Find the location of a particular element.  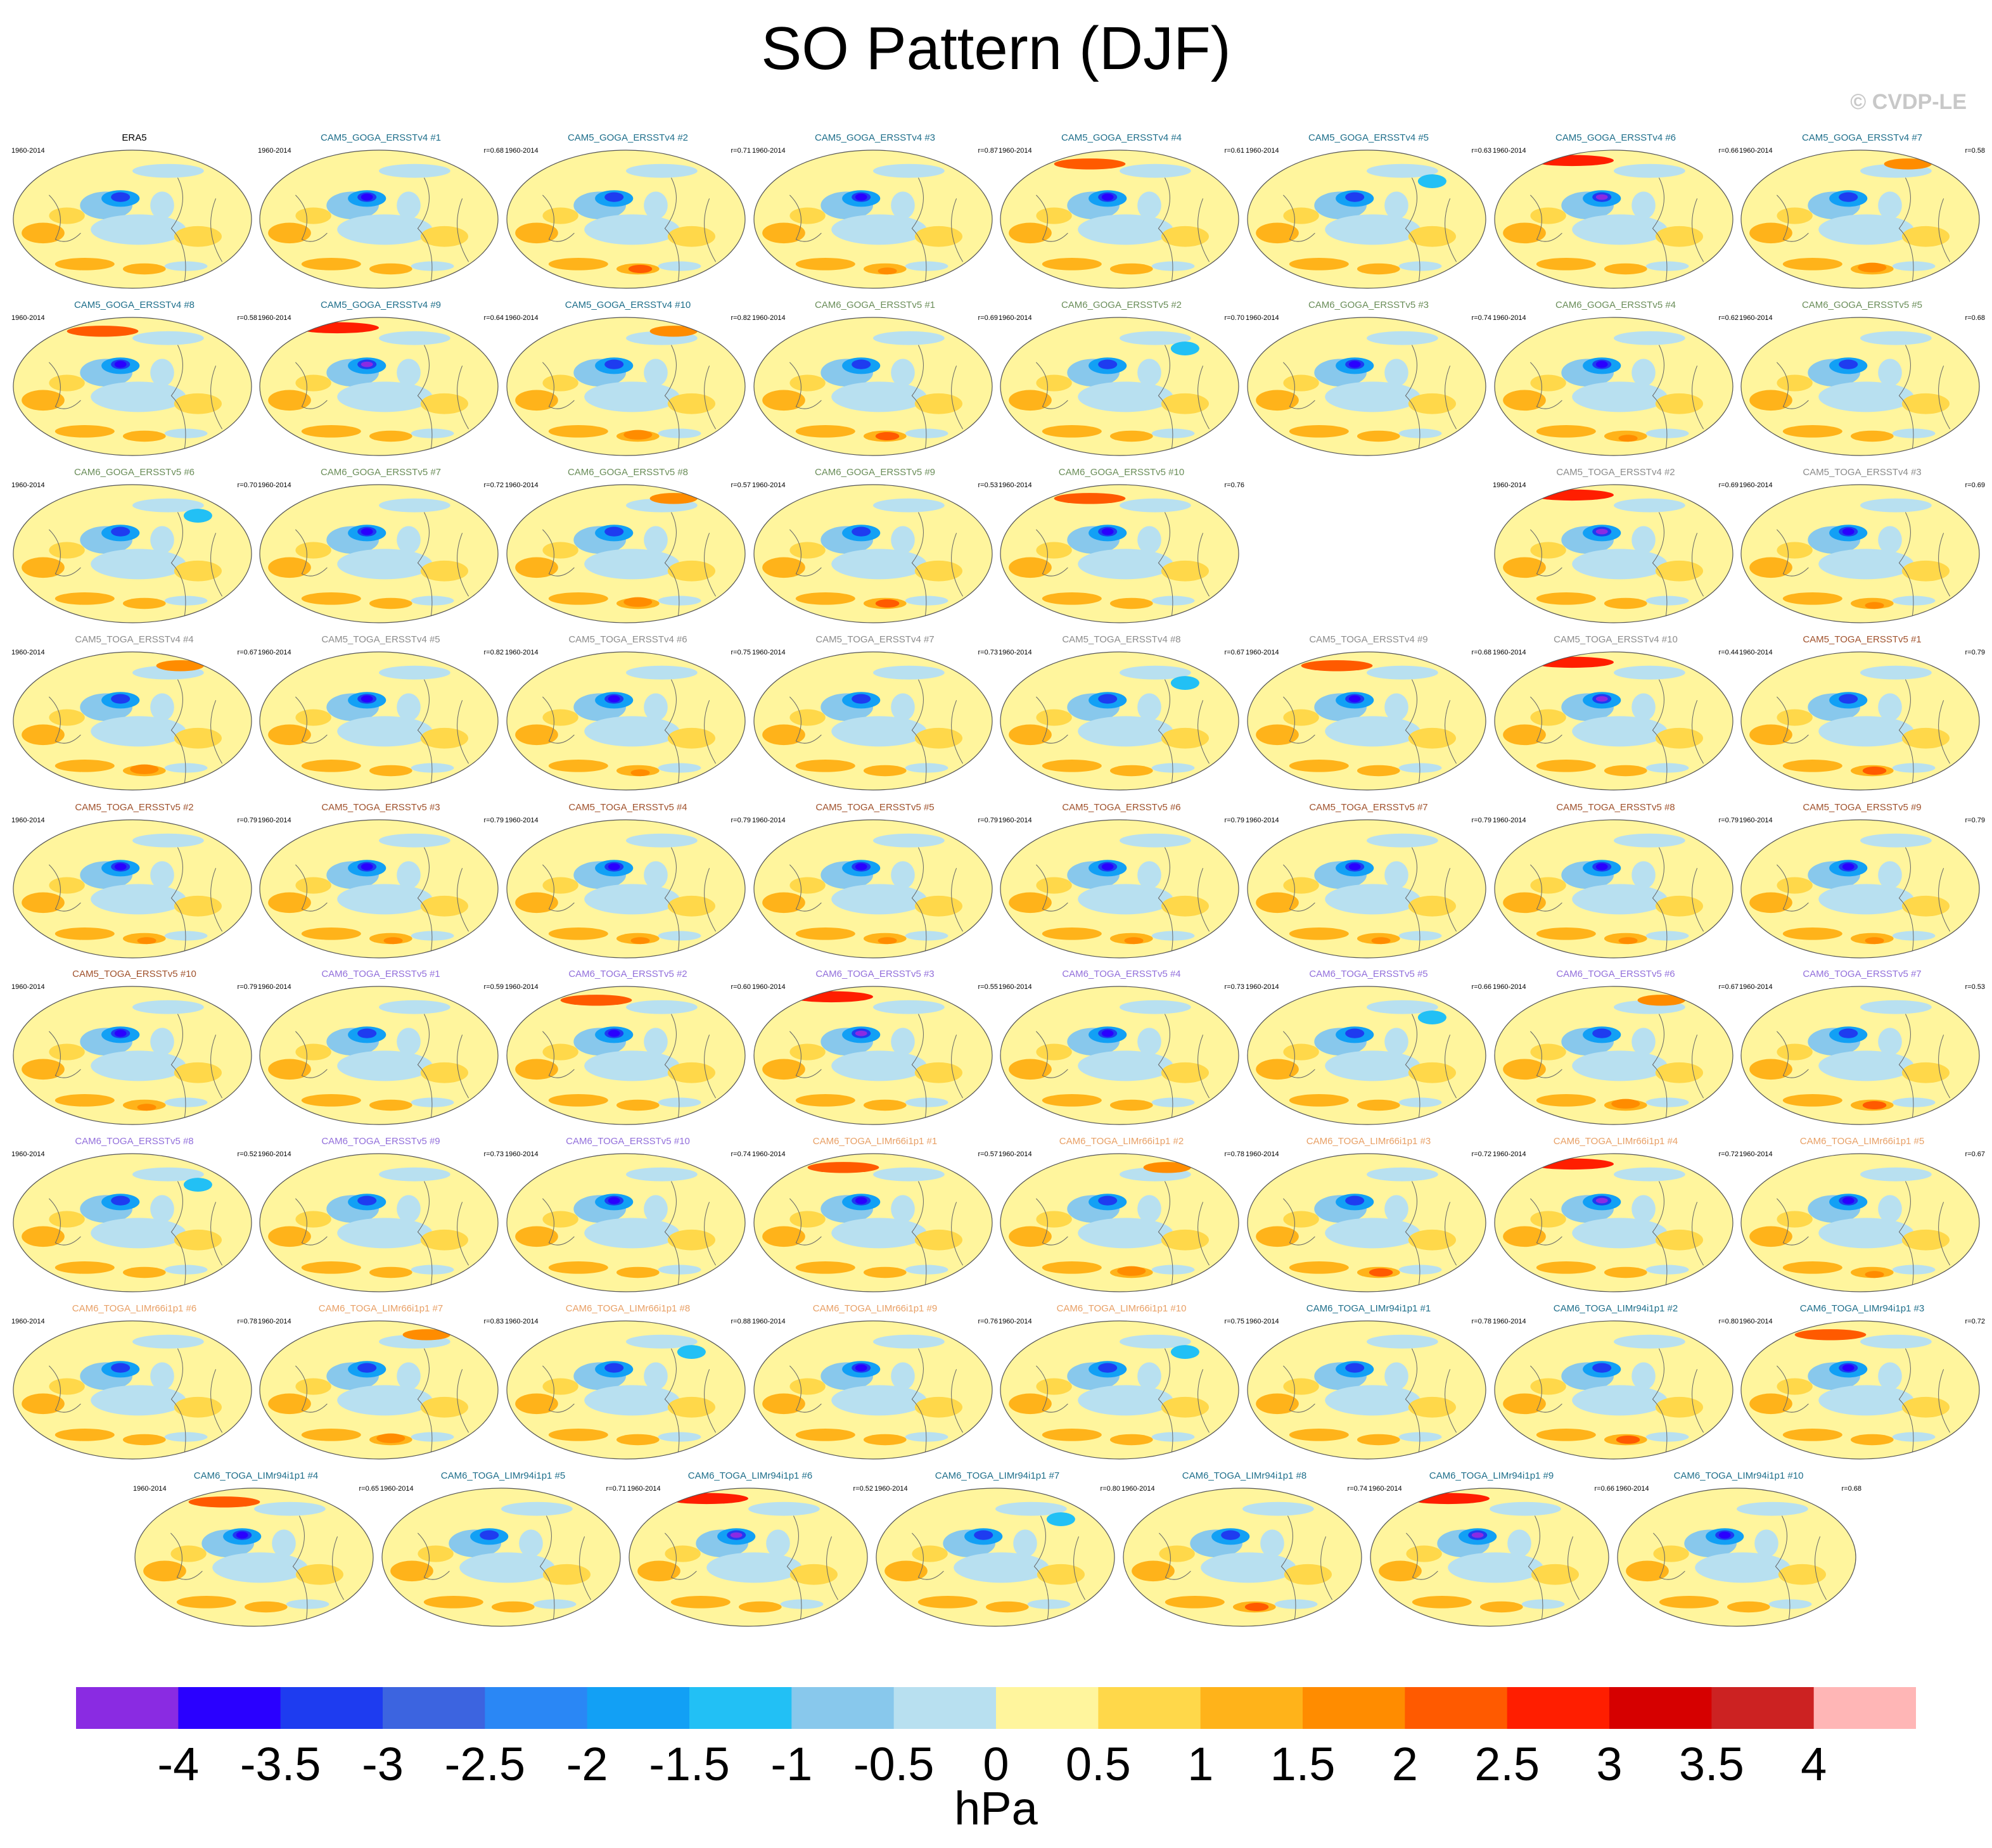

panel-title: CAM5_GOGA_ERSSTv4 #7 is located at coordinates (1862, 137).